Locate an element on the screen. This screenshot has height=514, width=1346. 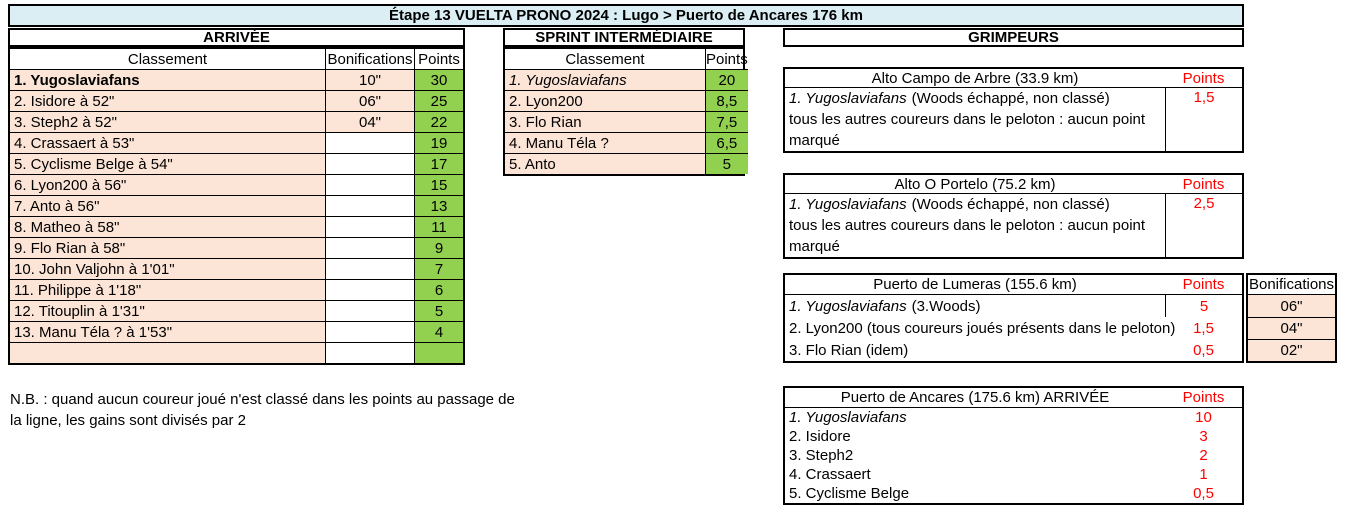
arrivee-classement-cell: 10. John Valjohn à 1'01" is located at coordinates (167, 268).